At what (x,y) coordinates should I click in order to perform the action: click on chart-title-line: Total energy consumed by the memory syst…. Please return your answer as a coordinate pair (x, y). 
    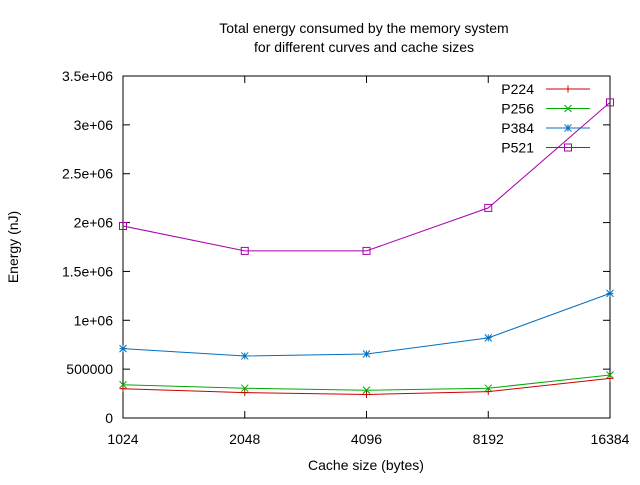
    Looking at the image, I should click on (363, 28).